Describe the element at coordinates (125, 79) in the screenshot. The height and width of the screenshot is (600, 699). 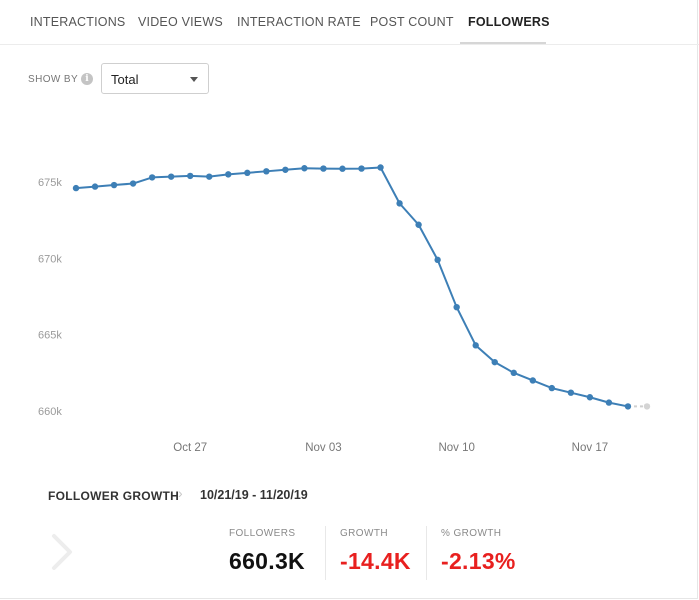
I see `show-by-value: Total` at that location.